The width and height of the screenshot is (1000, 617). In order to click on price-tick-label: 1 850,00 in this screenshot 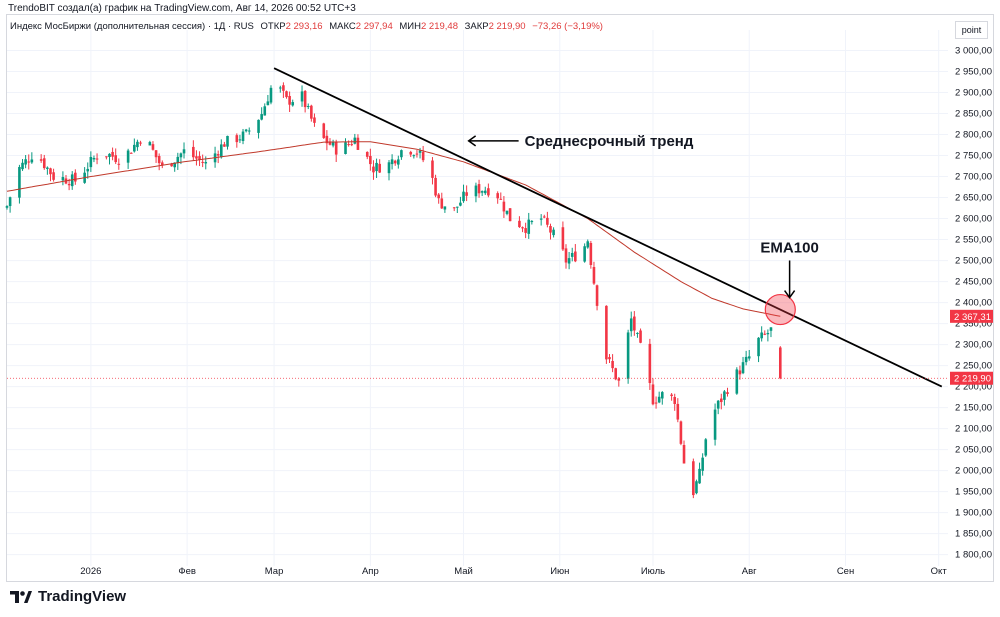, I will do `click(973, 534)`.